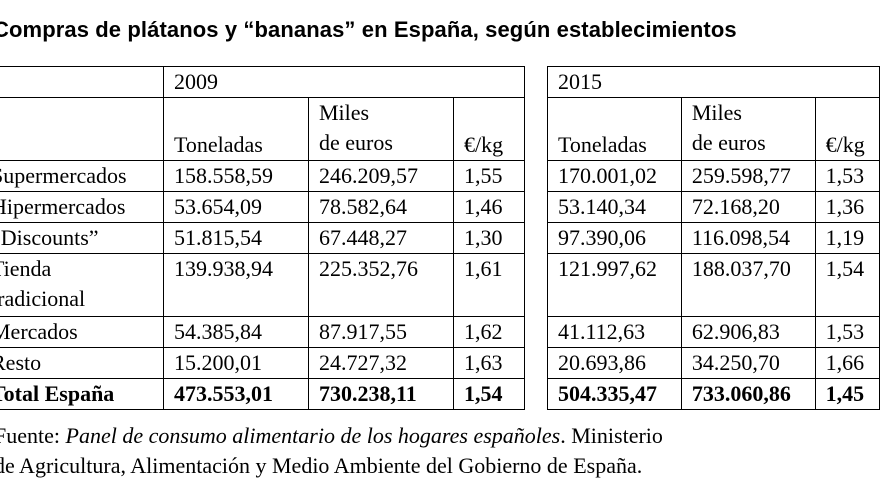  I want to click on tons-cell: 20.693,86, so click(614, 363).